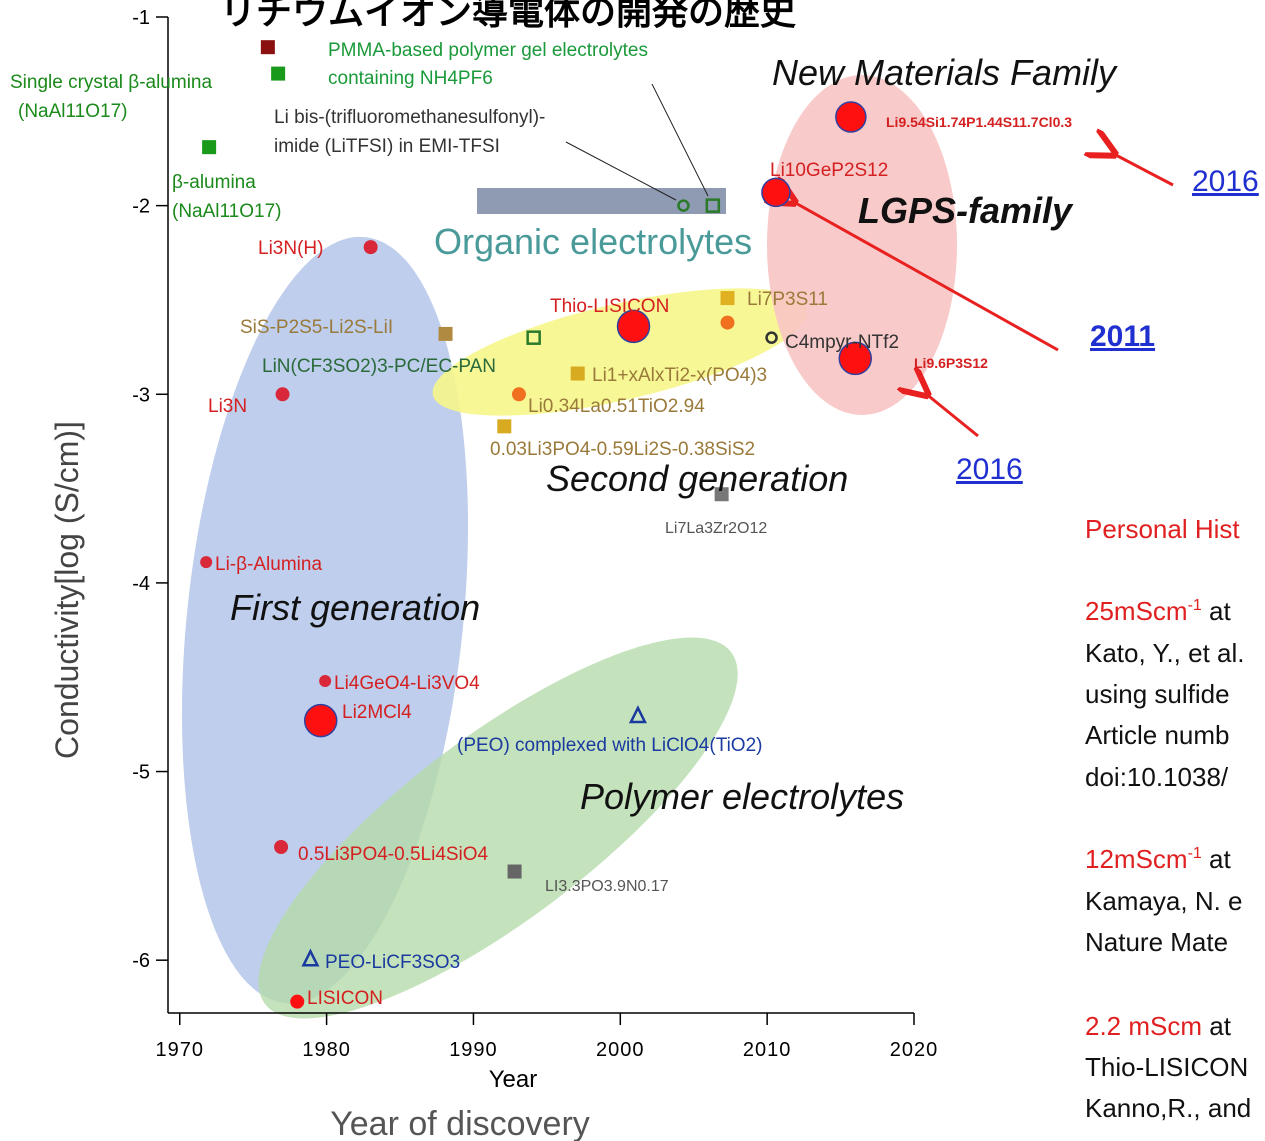  What do you see at coordinates (593, 241) in the screenshot?
I see `annotation: Organic electrolytes` at bounding box center [593, 241].